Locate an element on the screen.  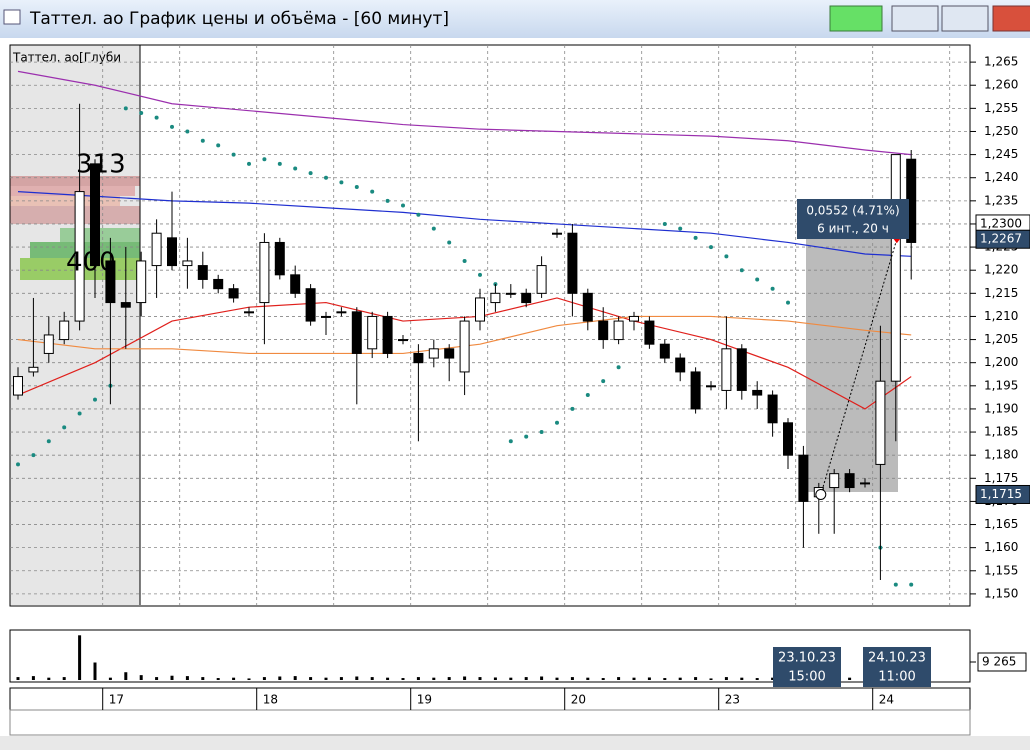
x-tick-label: 18 is located at coordinates (270, 700).